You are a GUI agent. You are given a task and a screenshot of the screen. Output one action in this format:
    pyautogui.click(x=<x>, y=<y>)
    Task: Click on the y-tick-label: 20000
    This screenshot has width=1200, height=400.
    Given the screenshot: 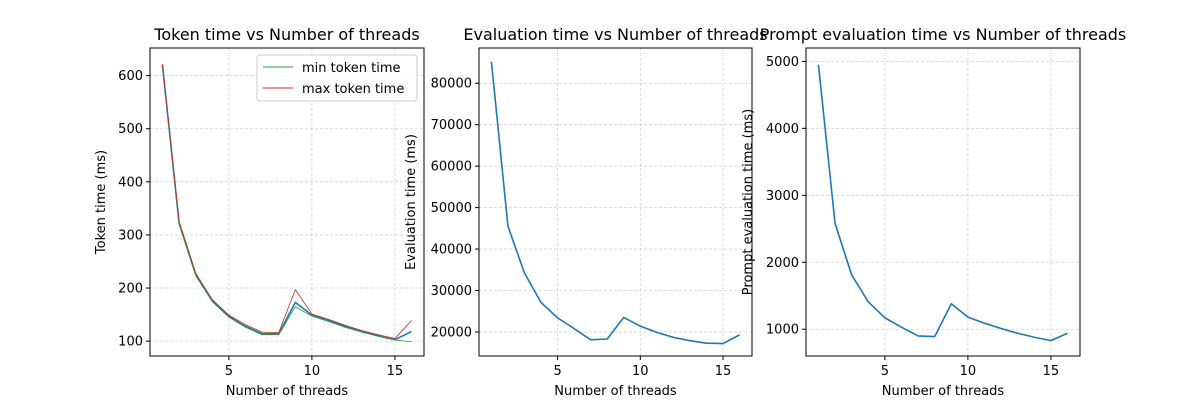 What is the action you would take?
    pyautogui.click(x=451, y=332)
    